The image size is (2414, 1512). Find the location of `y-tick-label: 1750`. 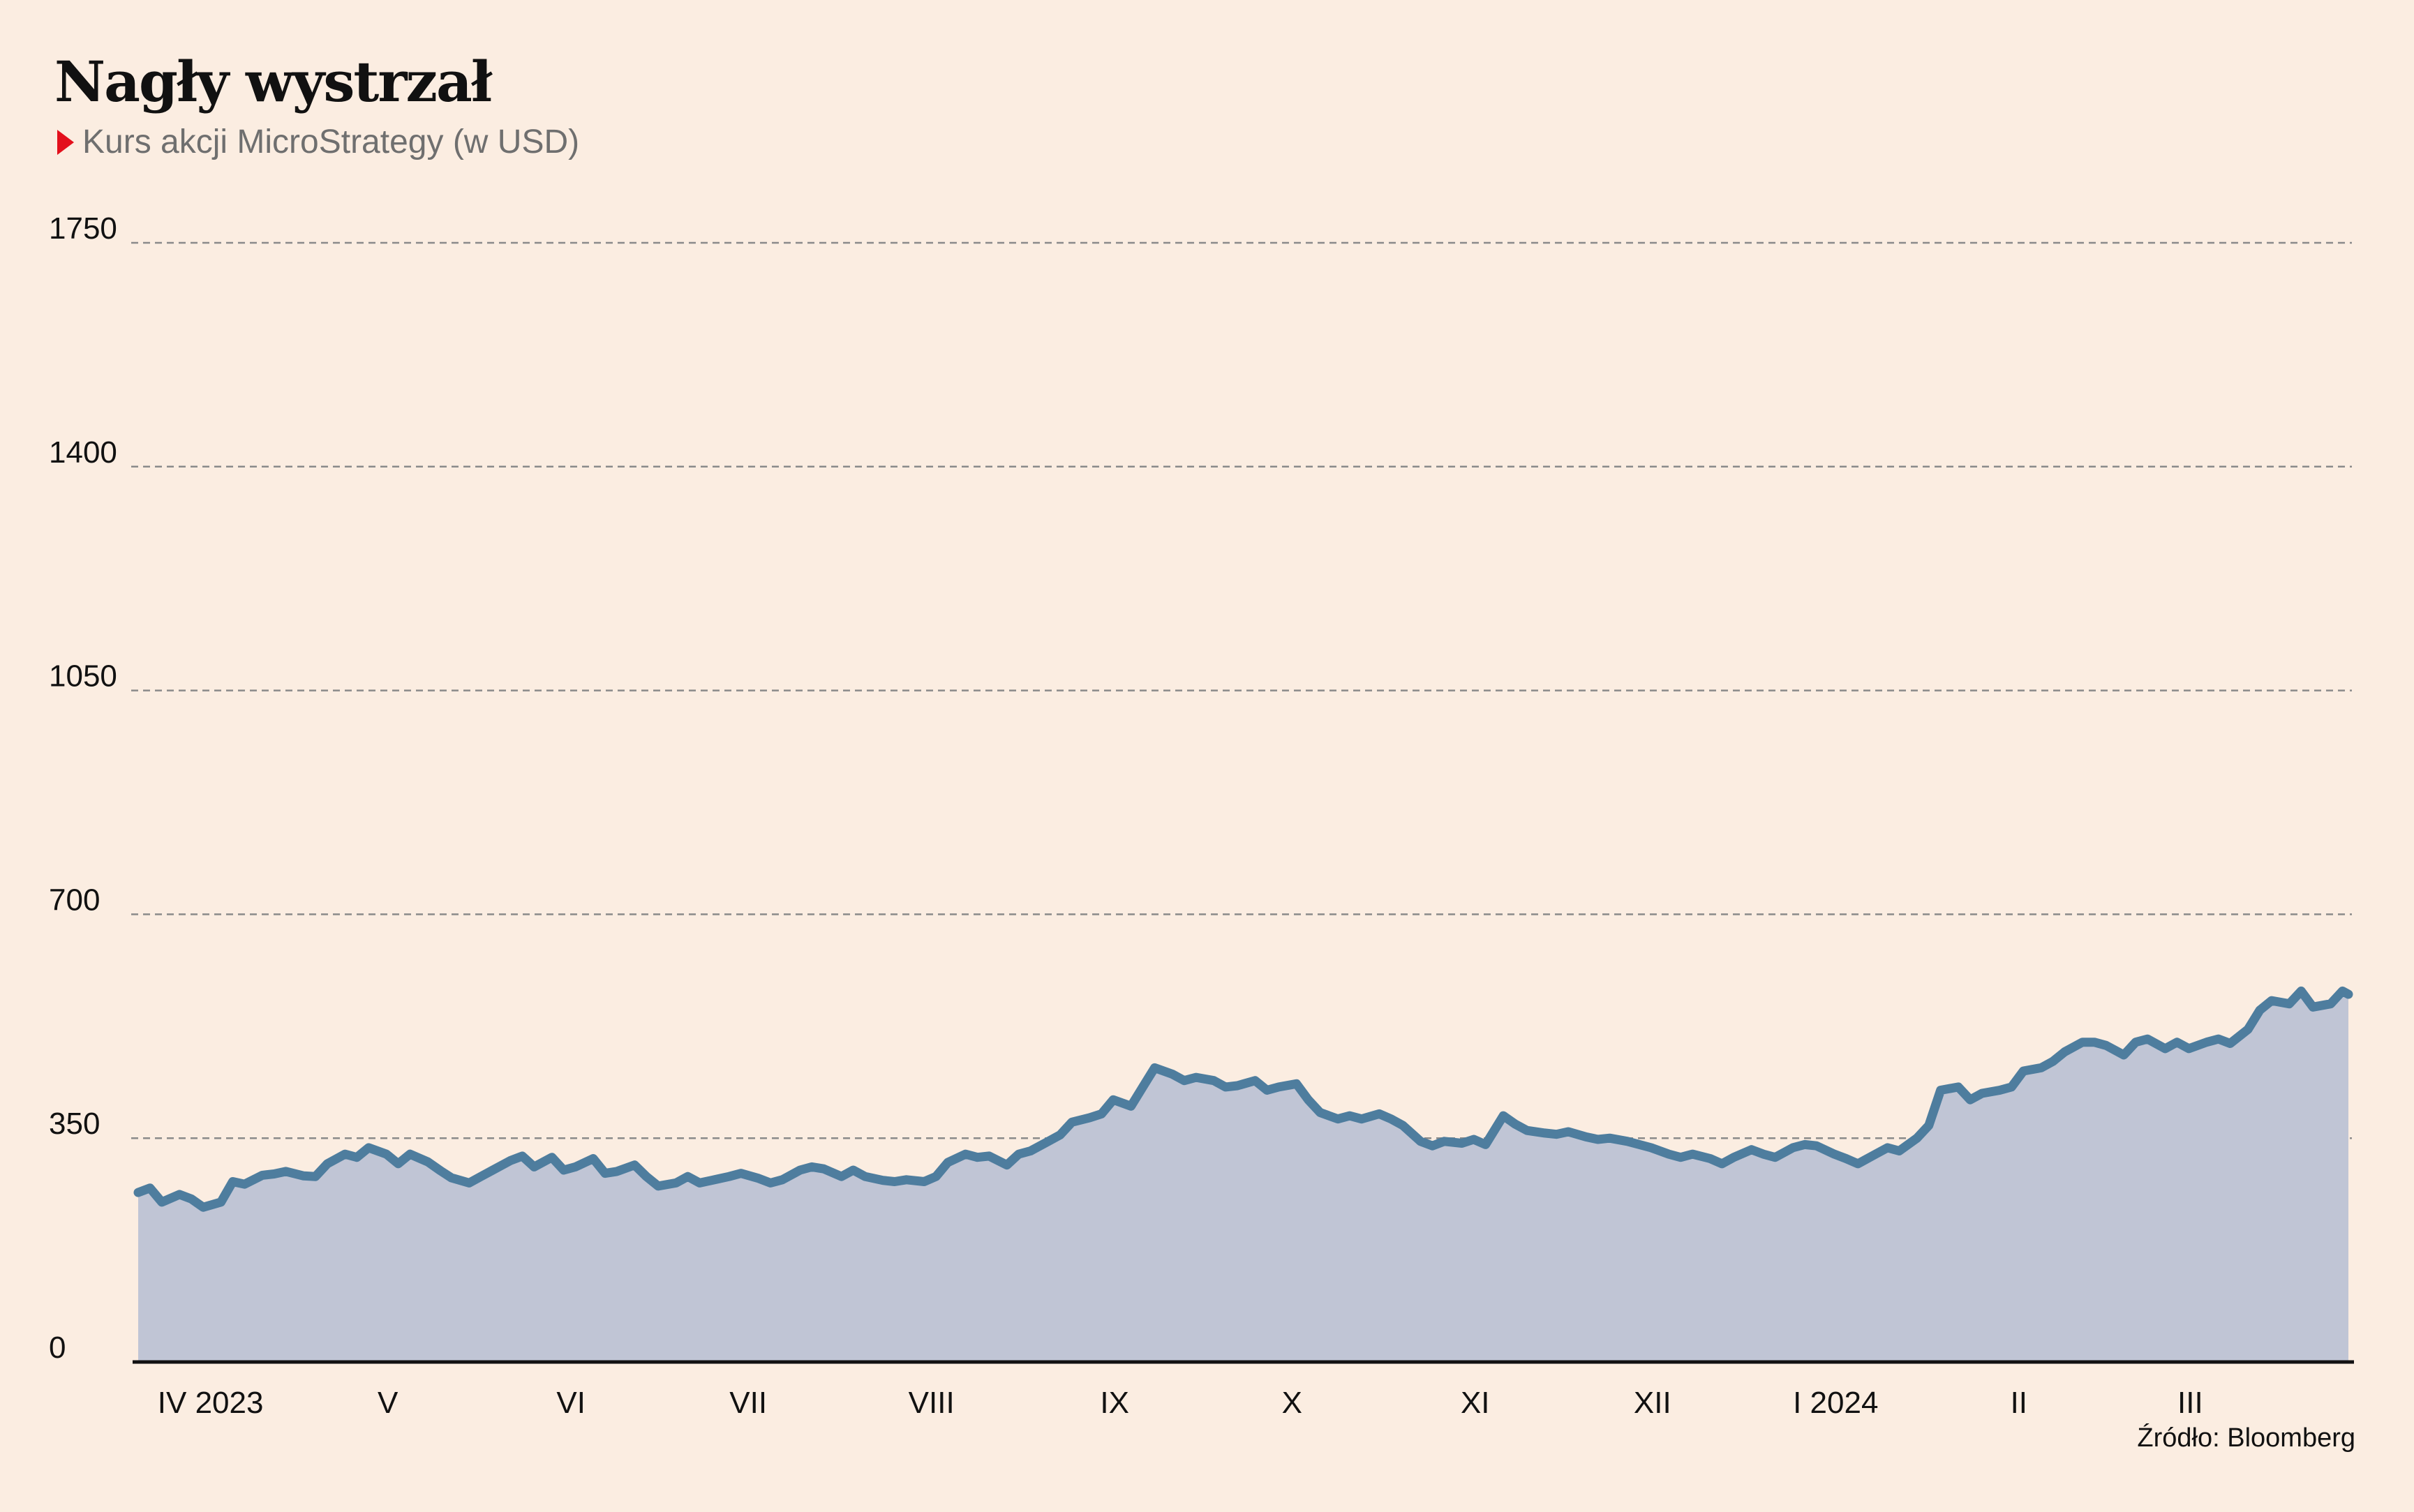

y-tick-label: 1750 is located at coordinates (83, 228).